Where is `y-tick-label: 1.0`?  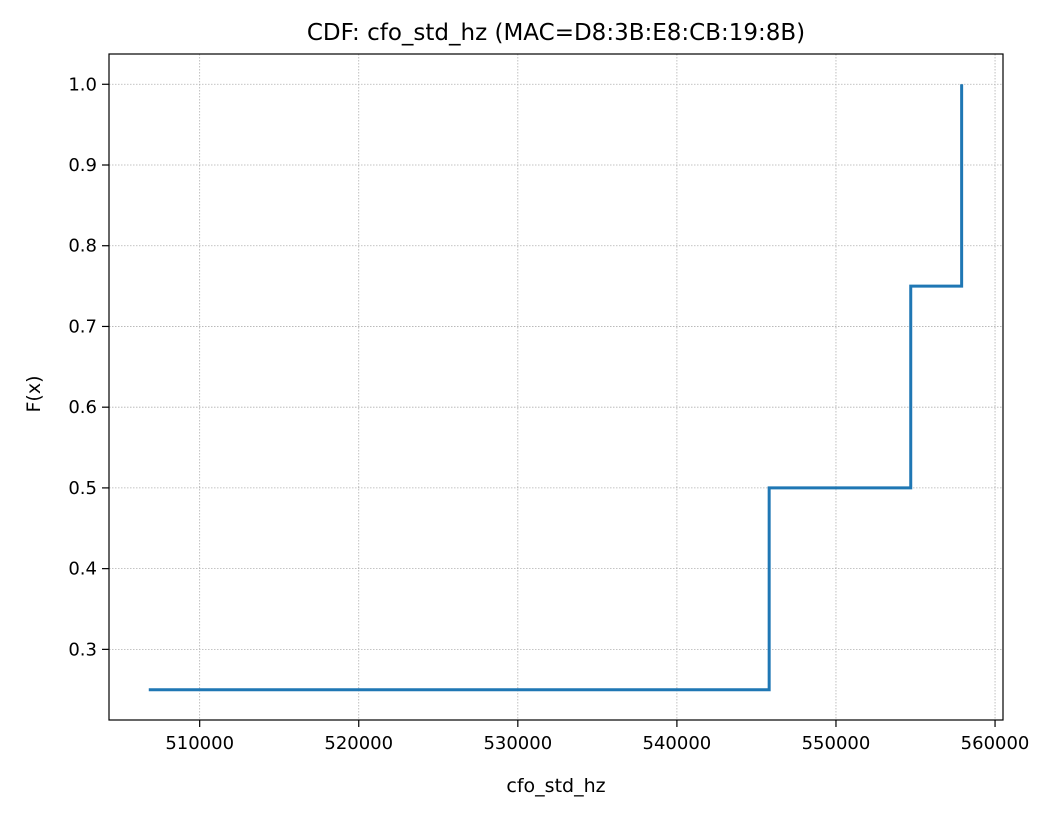
y-tick-label: 1.0 is located at coordinates (82, 84).